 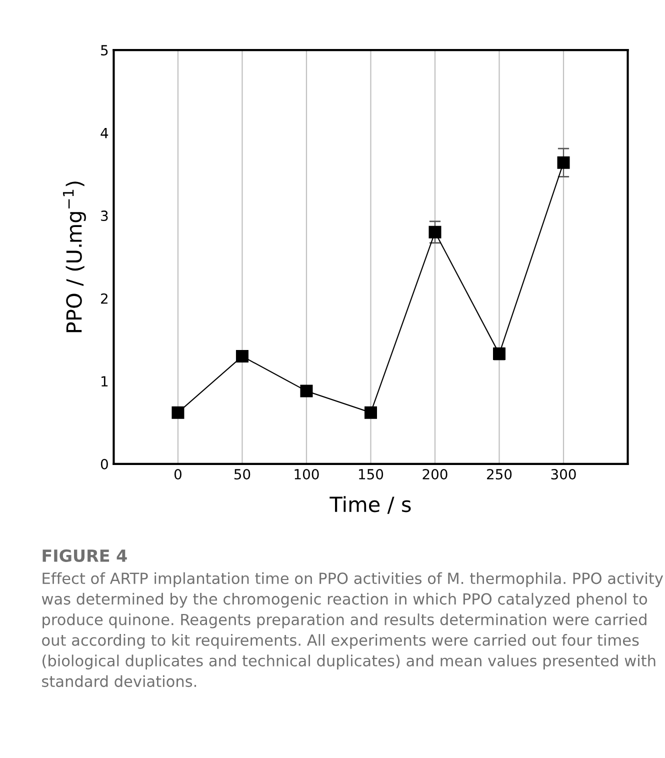 What do you see at coordinates (499, 474) in the screenshot?
I see `x-tick-label: 250` at bounding box center [499, 474].